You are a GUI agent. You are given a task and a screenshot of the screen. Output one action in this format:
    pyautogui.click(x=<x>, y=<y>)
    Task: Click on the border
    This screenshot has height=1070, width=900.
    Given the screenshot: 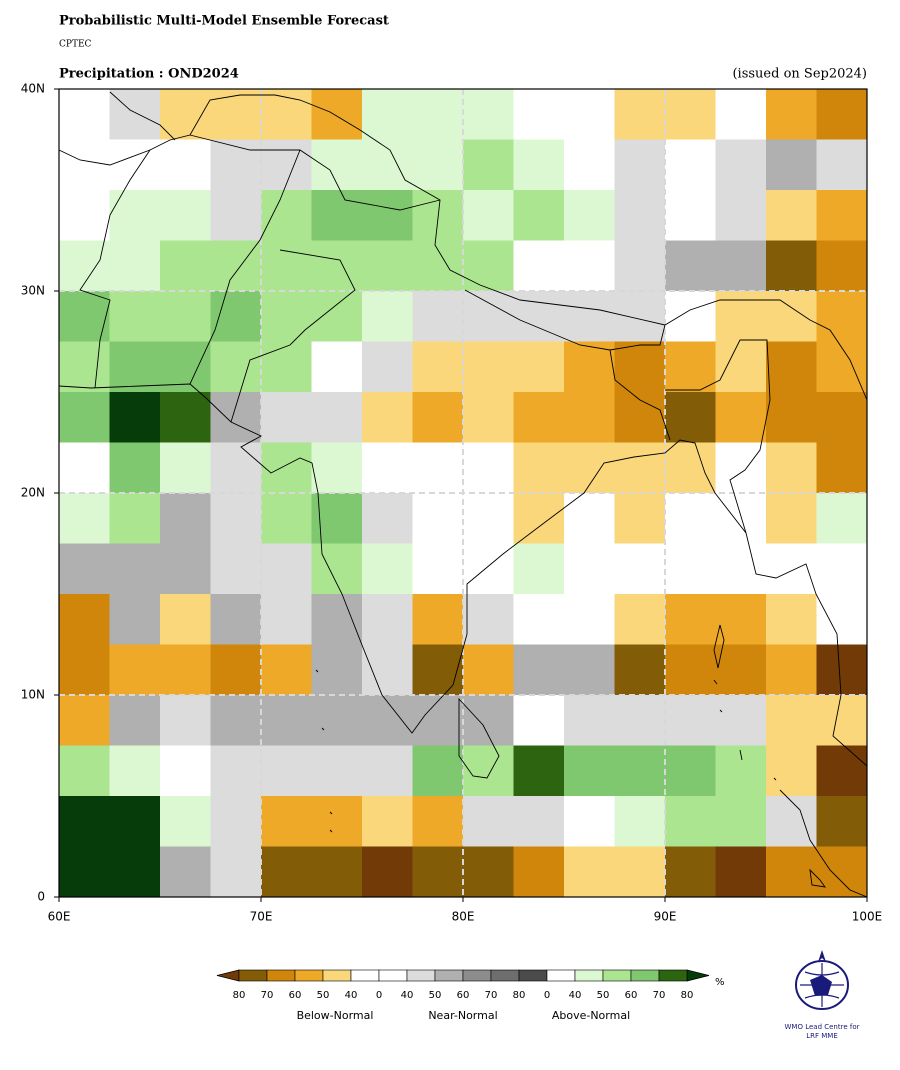 What is the action you would take?
    pyautogui.click(x=617, y=411)
    